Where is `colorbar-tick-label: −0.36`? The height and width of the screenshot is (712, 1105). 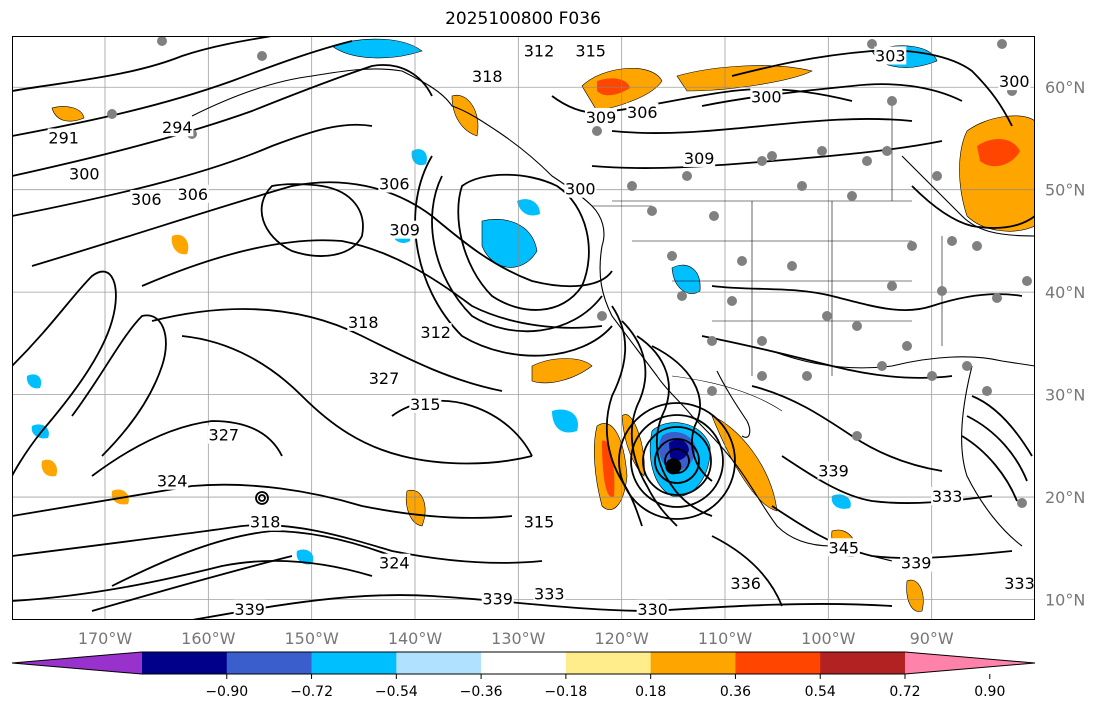 colorbar-tick-label: −0.36 is located at coordinates (481, 692).